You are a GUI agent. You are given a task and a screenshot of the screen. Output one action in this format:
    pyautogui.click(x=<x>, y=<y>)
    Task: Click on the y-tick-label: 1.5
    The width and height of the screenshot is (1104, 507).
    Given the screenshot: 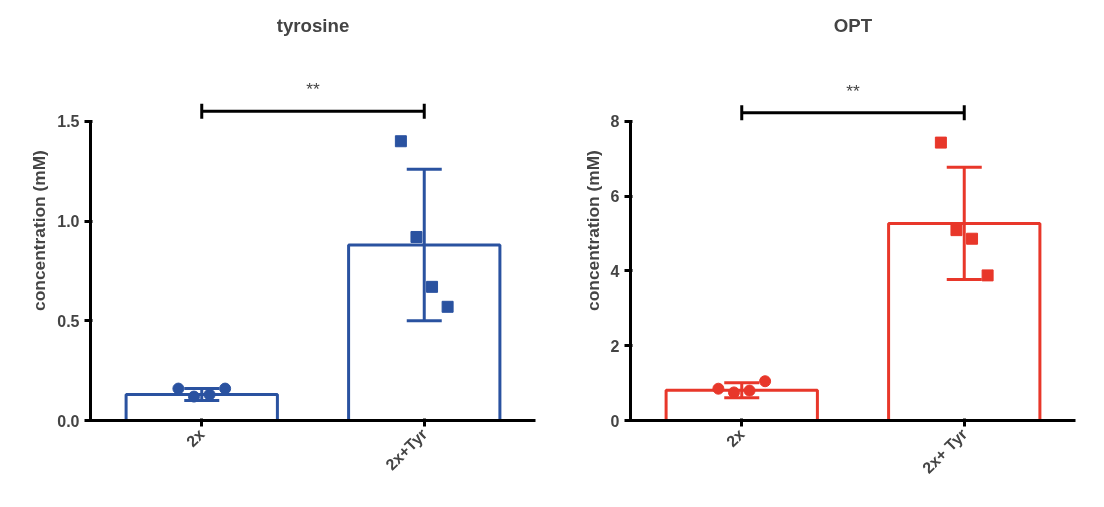 What is the action you would take?
    pyautogui.click(x=68, y=122)
    